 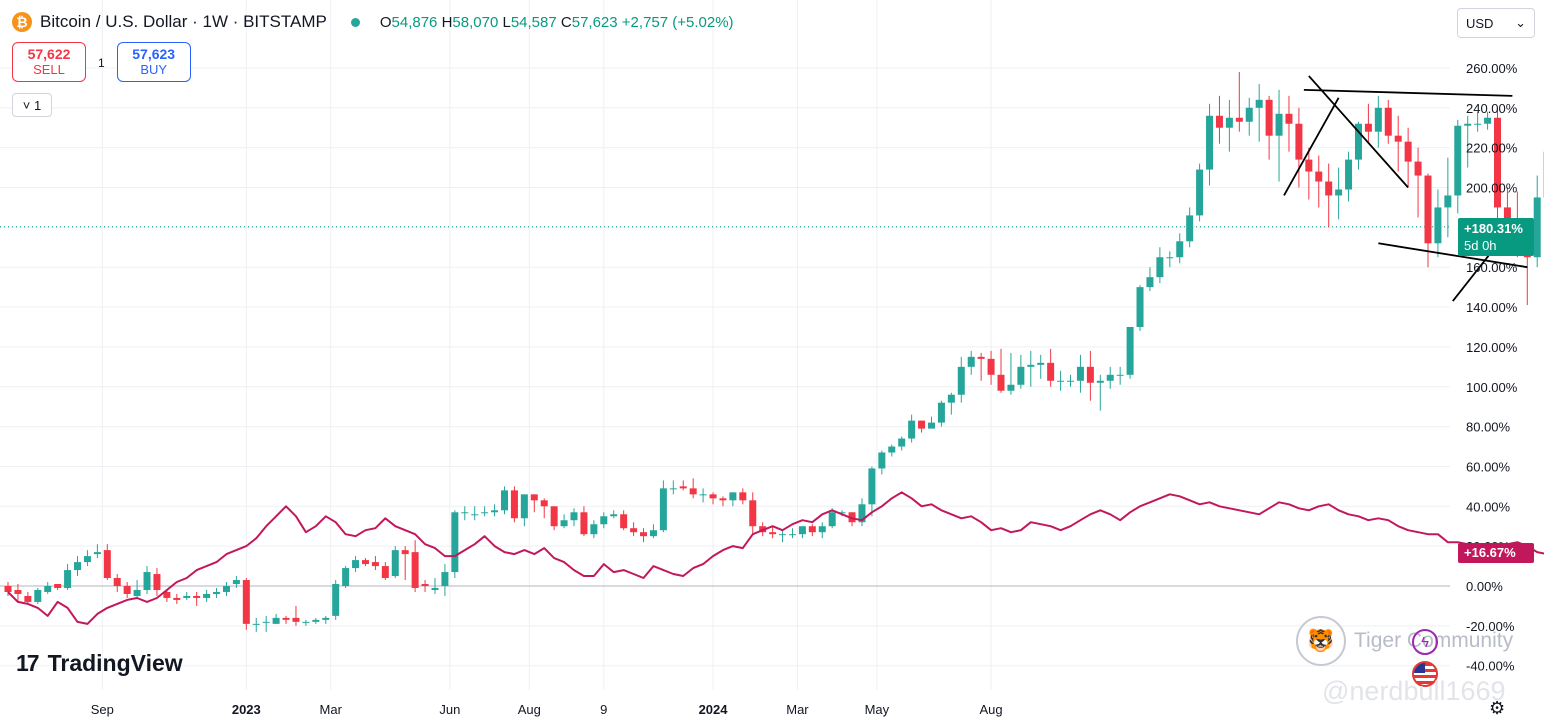 I want to click on chevron-down-icon: ⌄, so click(x=1520, y=22).